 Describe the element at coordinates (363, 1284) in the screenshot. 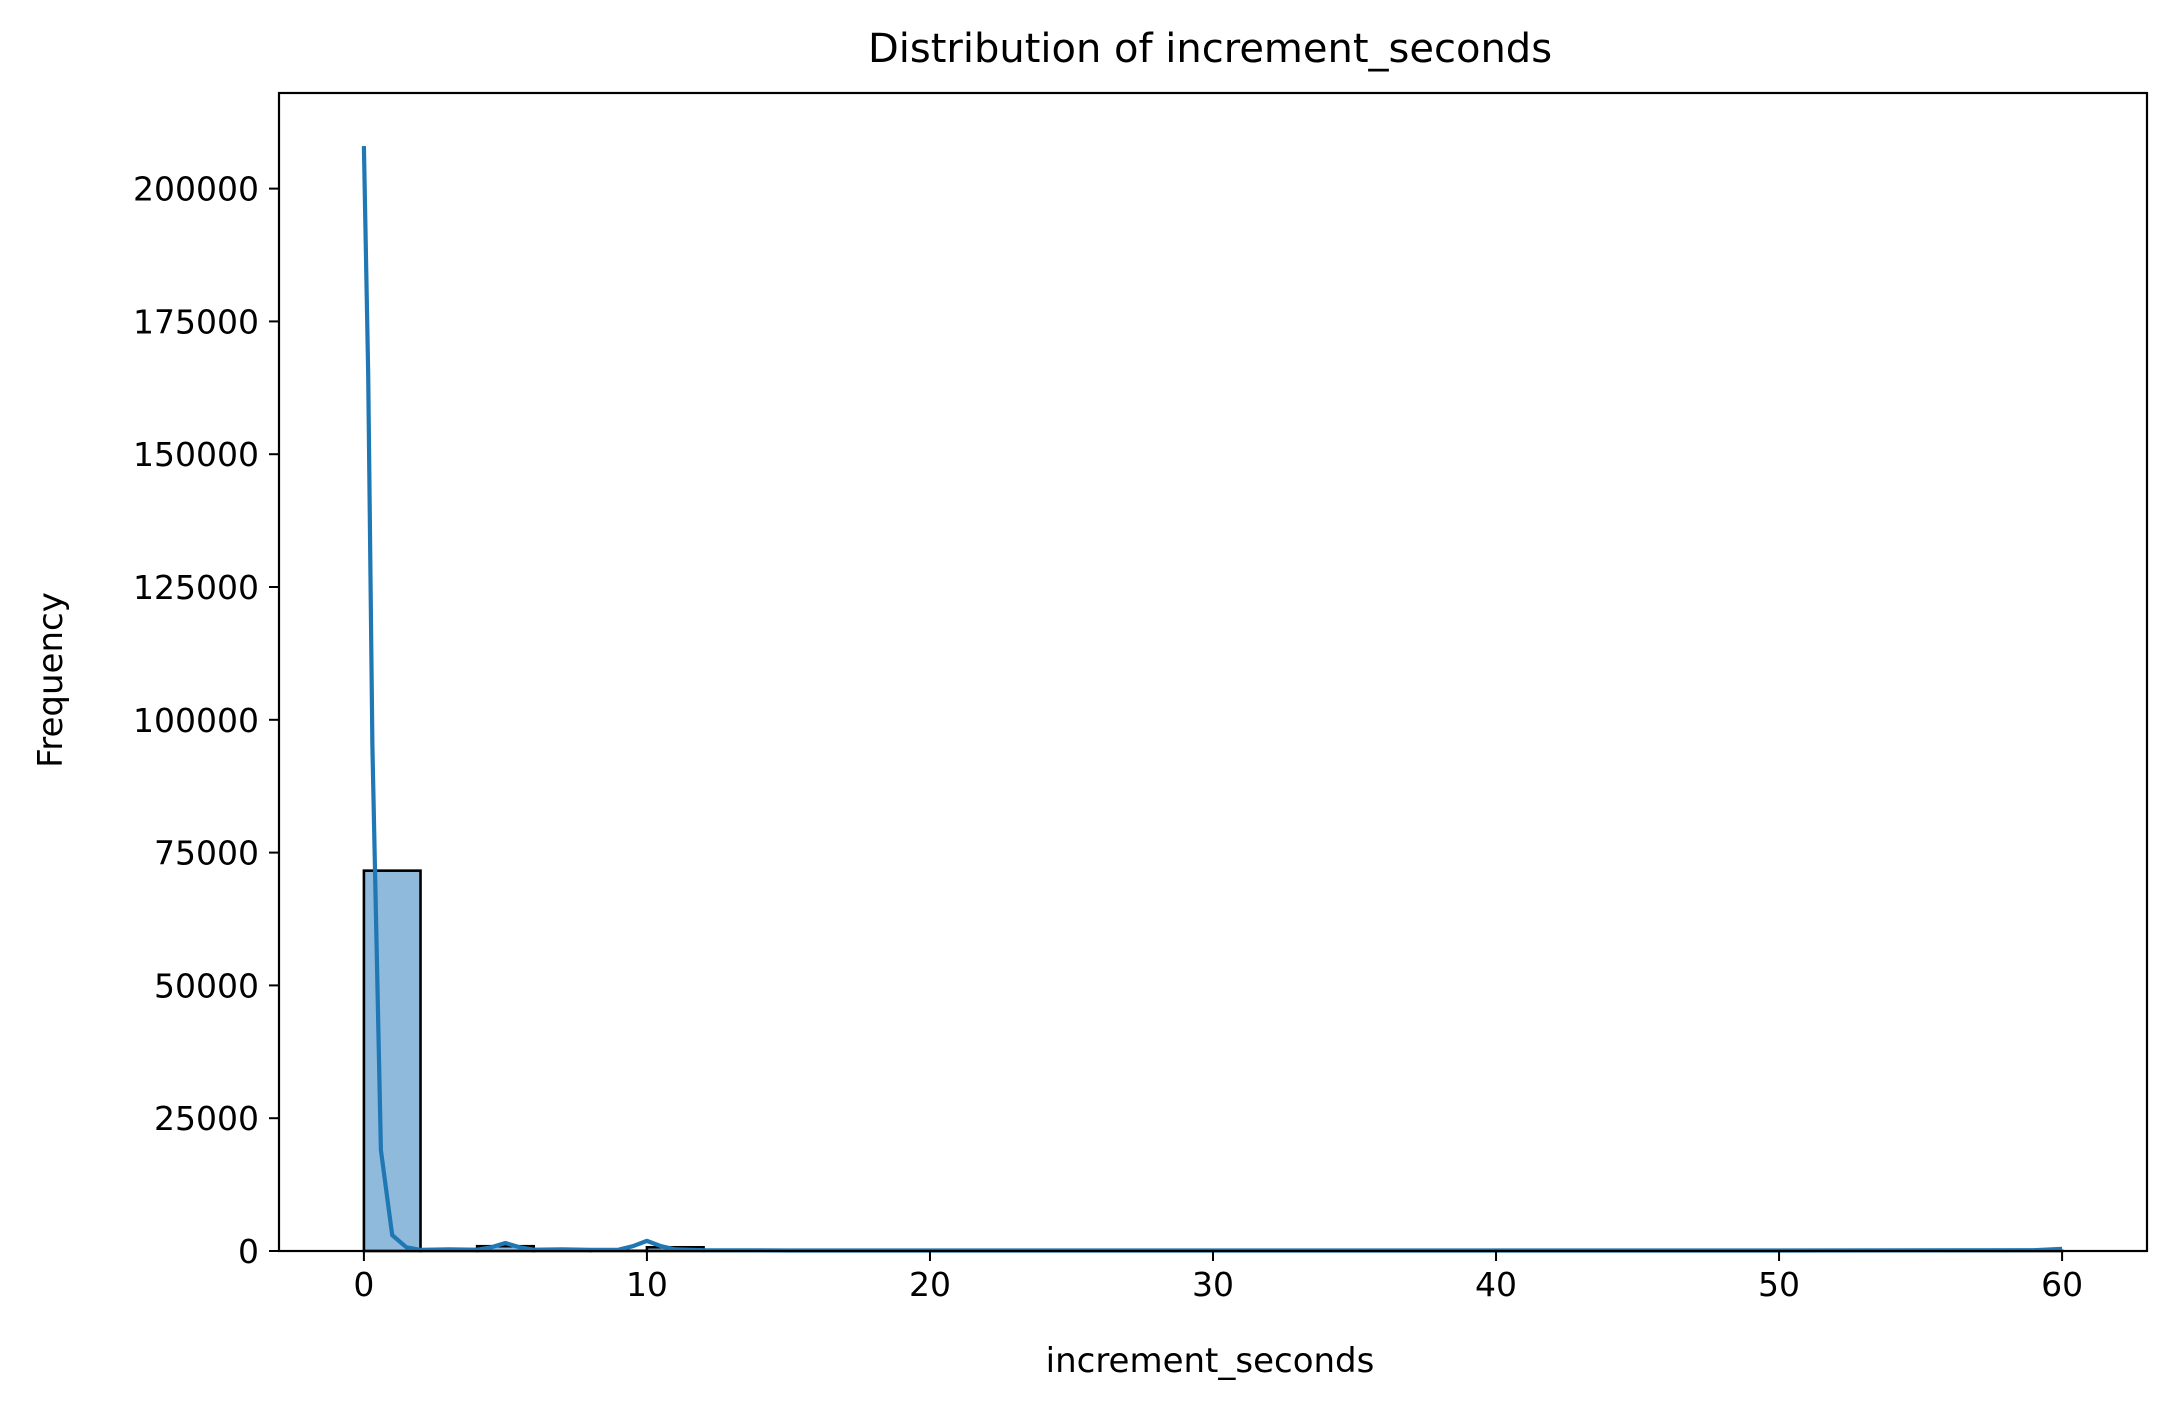

I see `x-tick-label: 0` at that location.